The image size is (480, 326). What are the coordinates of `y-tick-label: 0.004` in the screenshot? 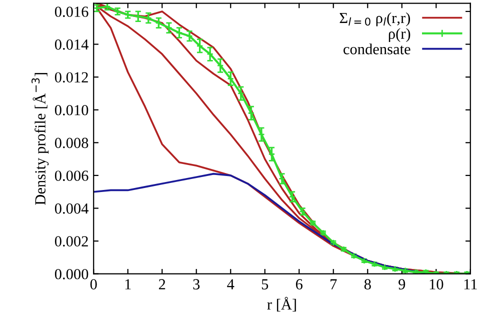 It's located at (71, 208).